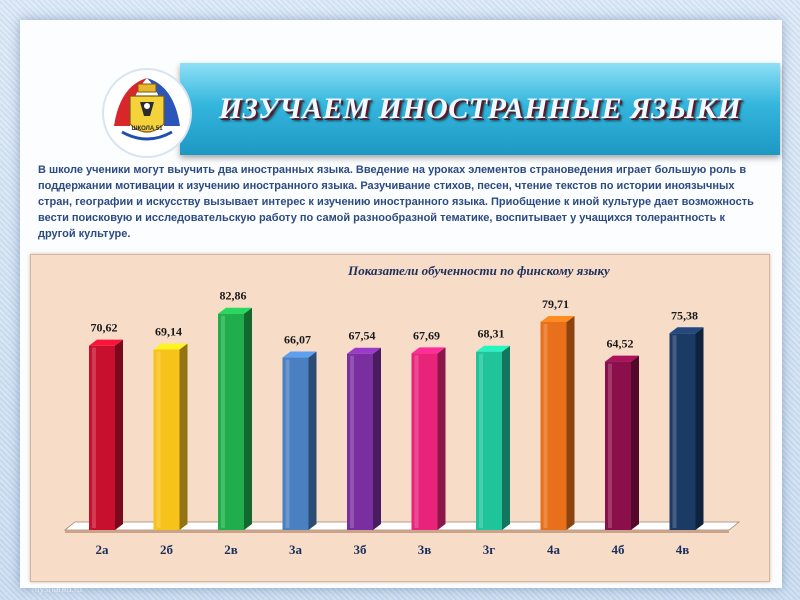 The height and width of the screenshot is (600, 800). Describe the element at coordinates (393, 549) in the screenshot. I see `category-labels: 2а 2б 2в 3а 3б 3в 3г 4а 4б 4в` at that location.